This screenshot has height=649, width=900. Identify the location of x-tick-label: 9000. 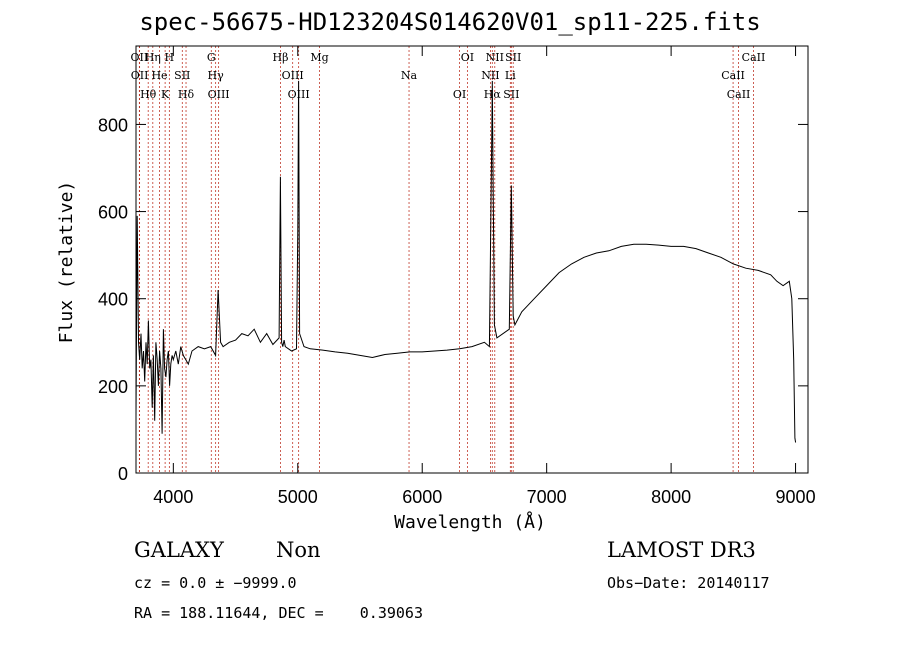
(796, 497).